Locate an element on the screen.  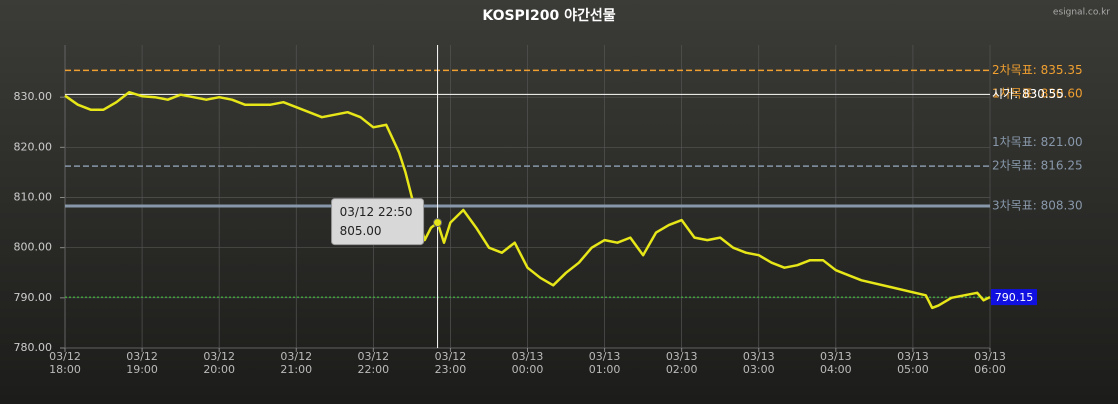
x-tick-label: 18:00 is located at coordinates (65, 369).